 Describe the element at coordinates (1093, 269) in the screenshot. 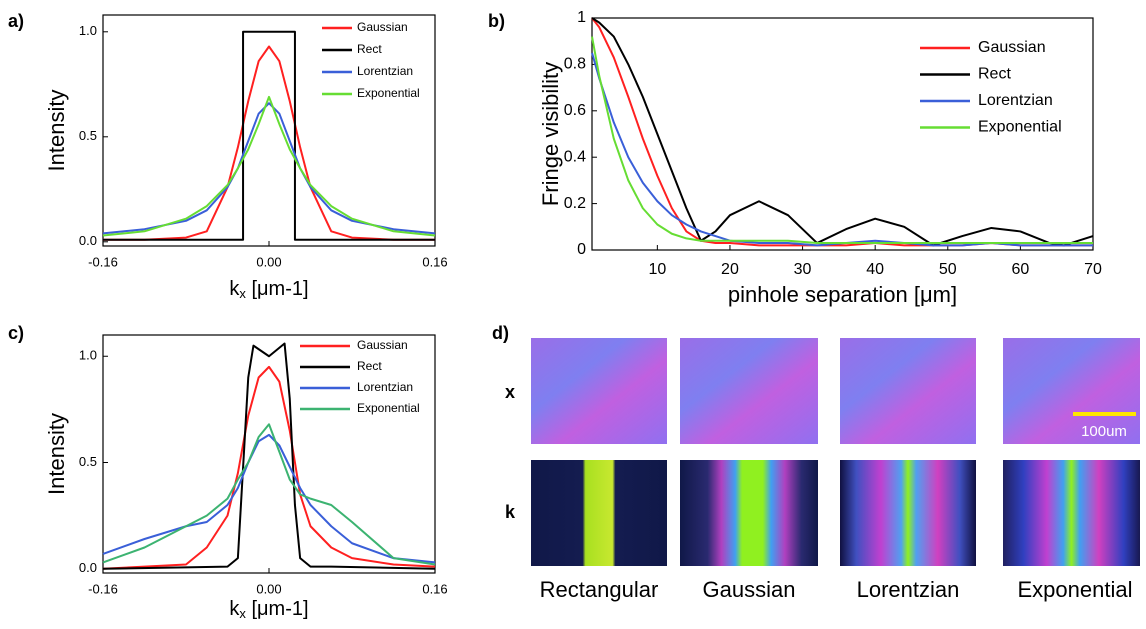

I see `x-tick-label: 70` at that location.